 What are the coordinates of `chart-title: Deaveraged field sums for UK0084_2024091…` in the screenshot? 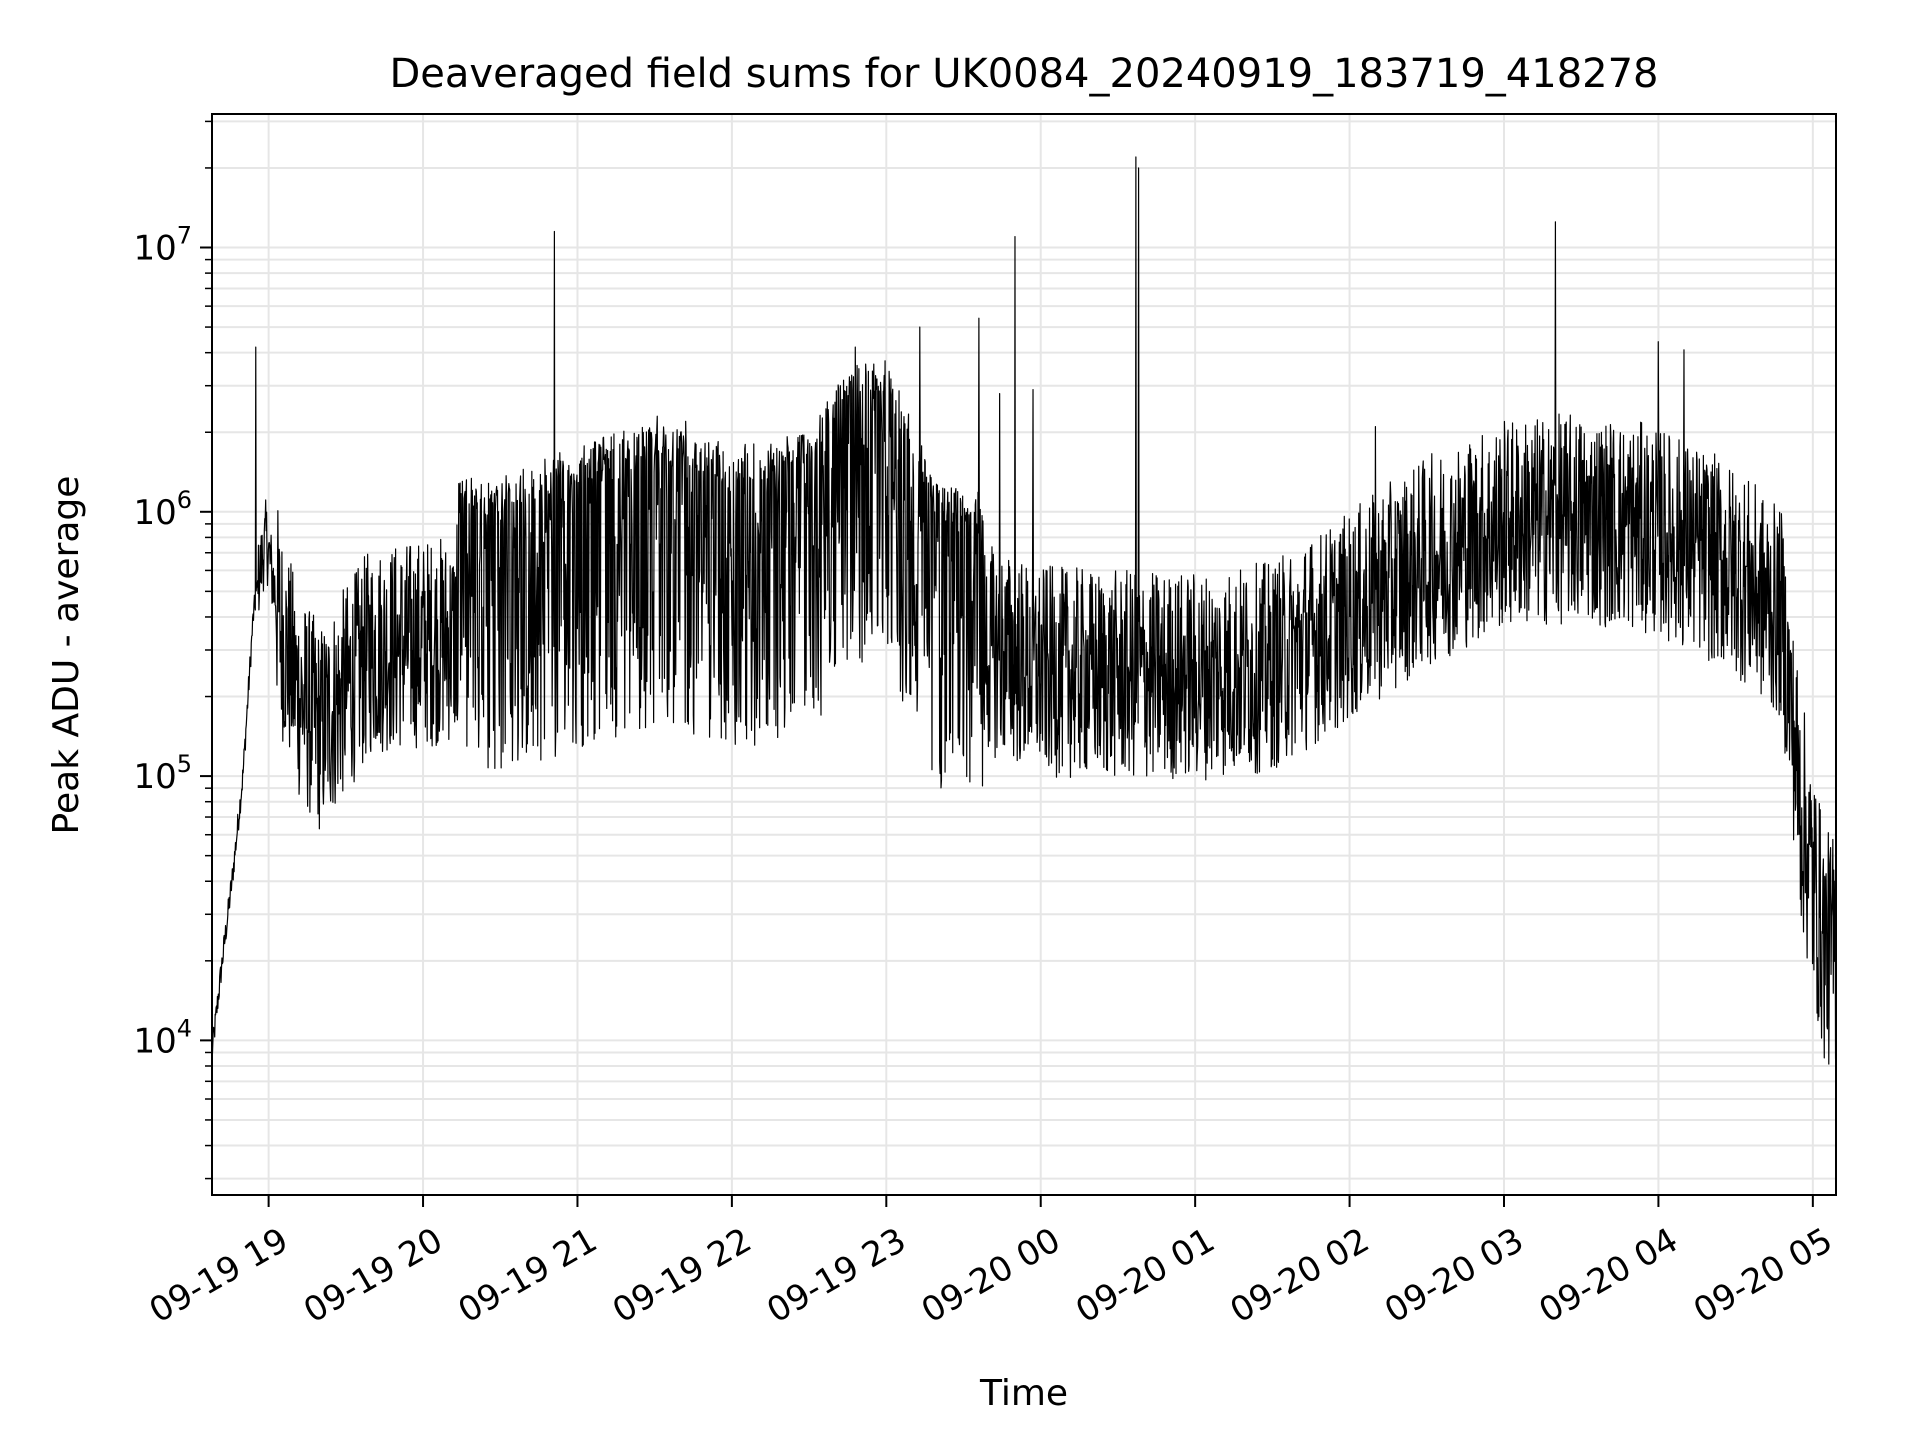 It's located at (1023, 74).